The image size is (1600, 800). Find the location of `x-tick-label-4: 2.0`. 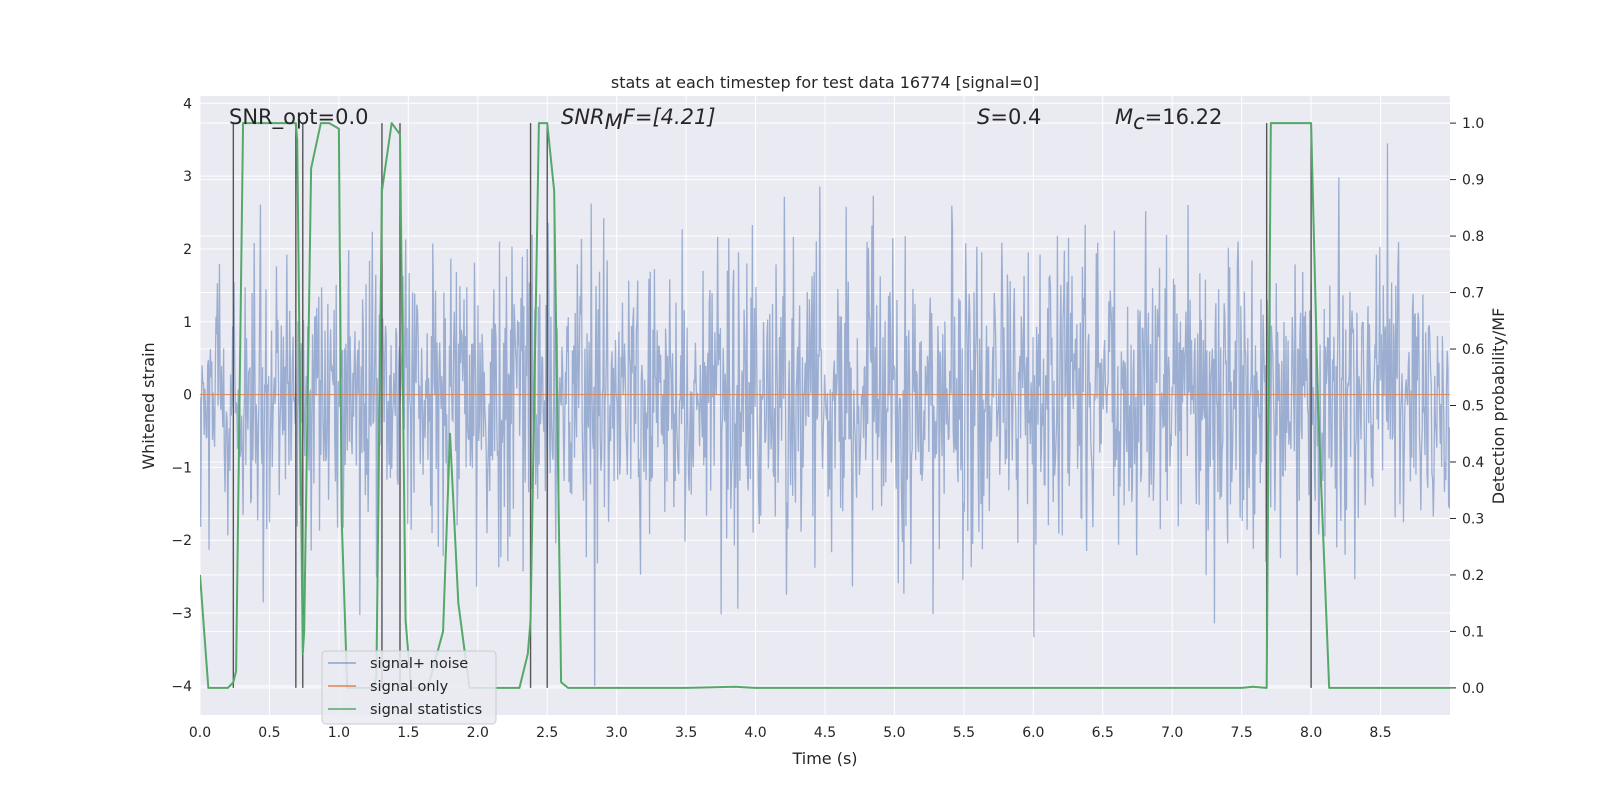

x-tick-label-4: 2.0 is located at coordinates (478, 733).